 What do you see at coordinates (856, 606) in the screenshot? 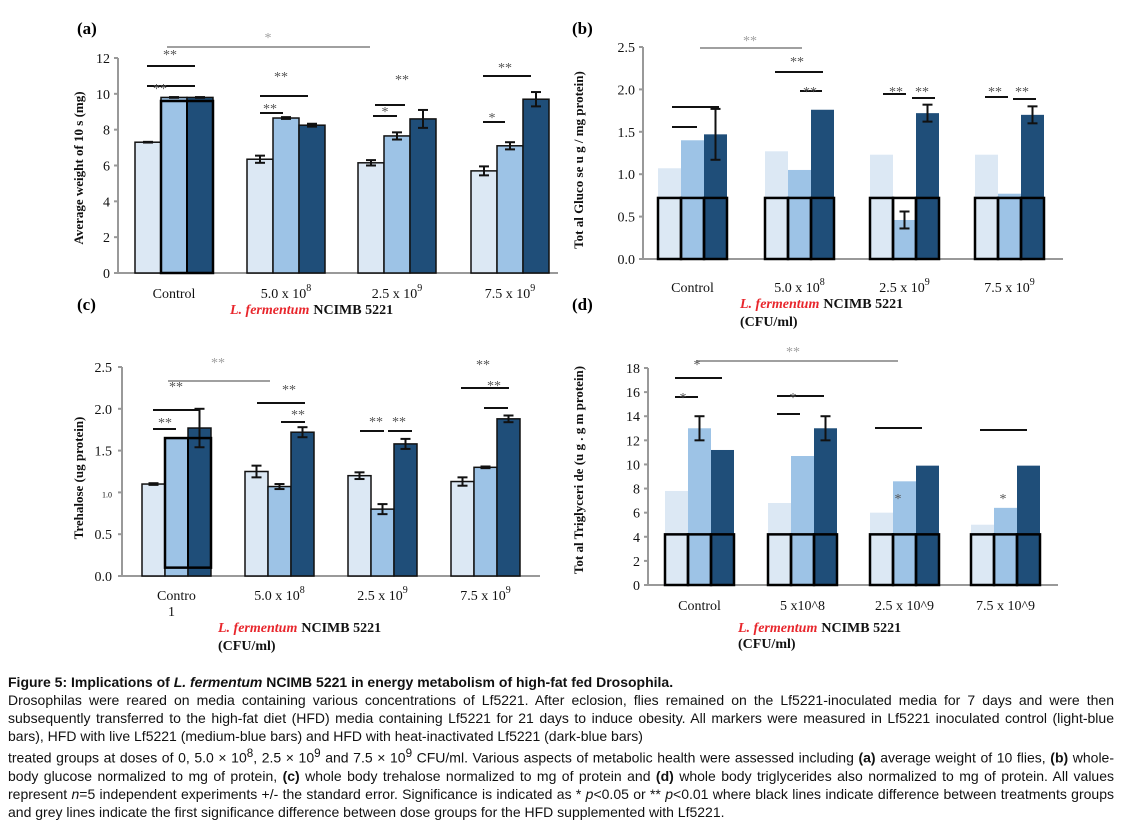
I see `panel-d-x-categories: Control 5 x10^8 2.5 x 10^9 7.5 x 10^9` at bounding box center [856, 606].